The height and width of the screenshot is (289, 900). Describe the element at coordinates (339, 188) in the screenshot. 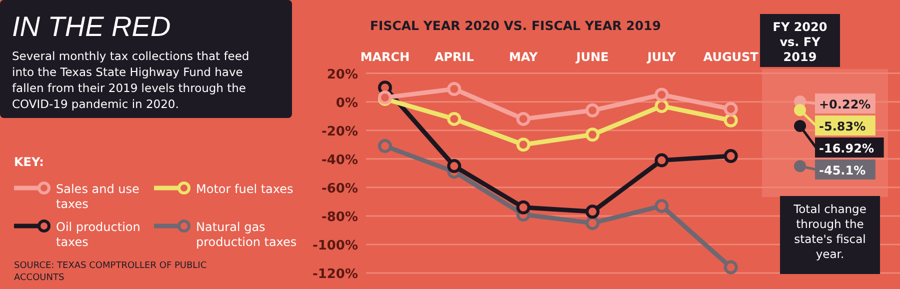

I see `y-tick-label: -60%` at that location.